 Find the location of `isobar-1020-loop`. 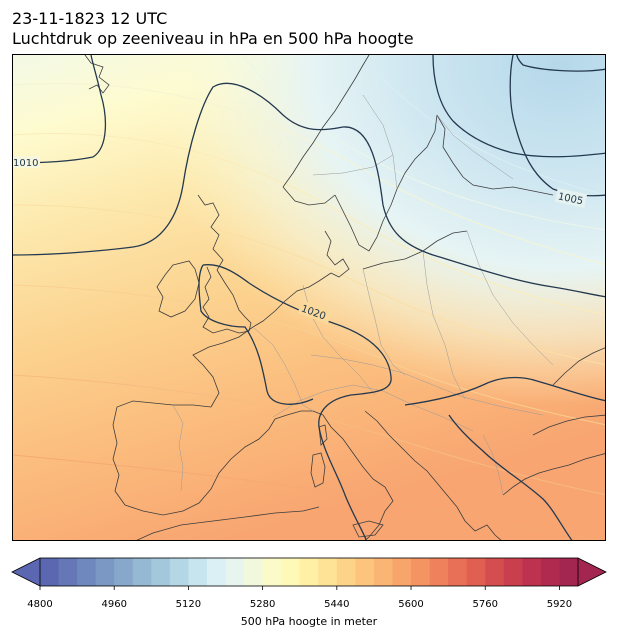

isobar-1020-loop is located at coordinates (256, 334).